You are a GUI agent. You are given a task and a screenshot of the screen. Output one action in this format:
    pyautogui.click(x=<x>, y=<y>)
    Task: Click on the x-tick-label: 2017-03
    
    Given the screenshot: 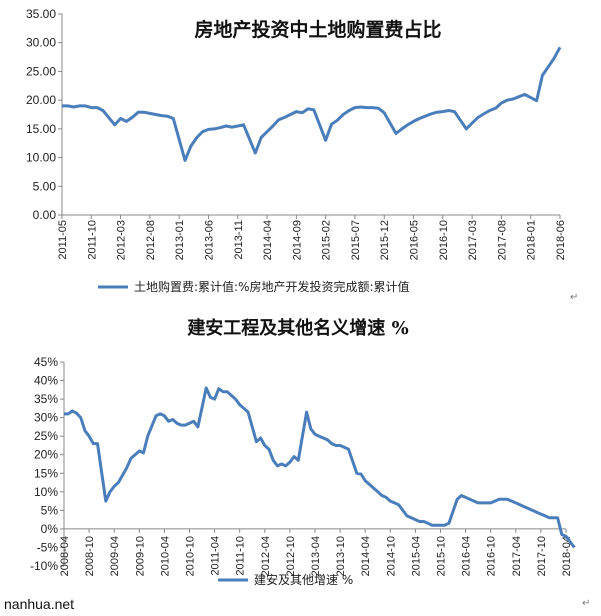 What is the action you would take?
    pyautogui.click(x=473, y=240)
    